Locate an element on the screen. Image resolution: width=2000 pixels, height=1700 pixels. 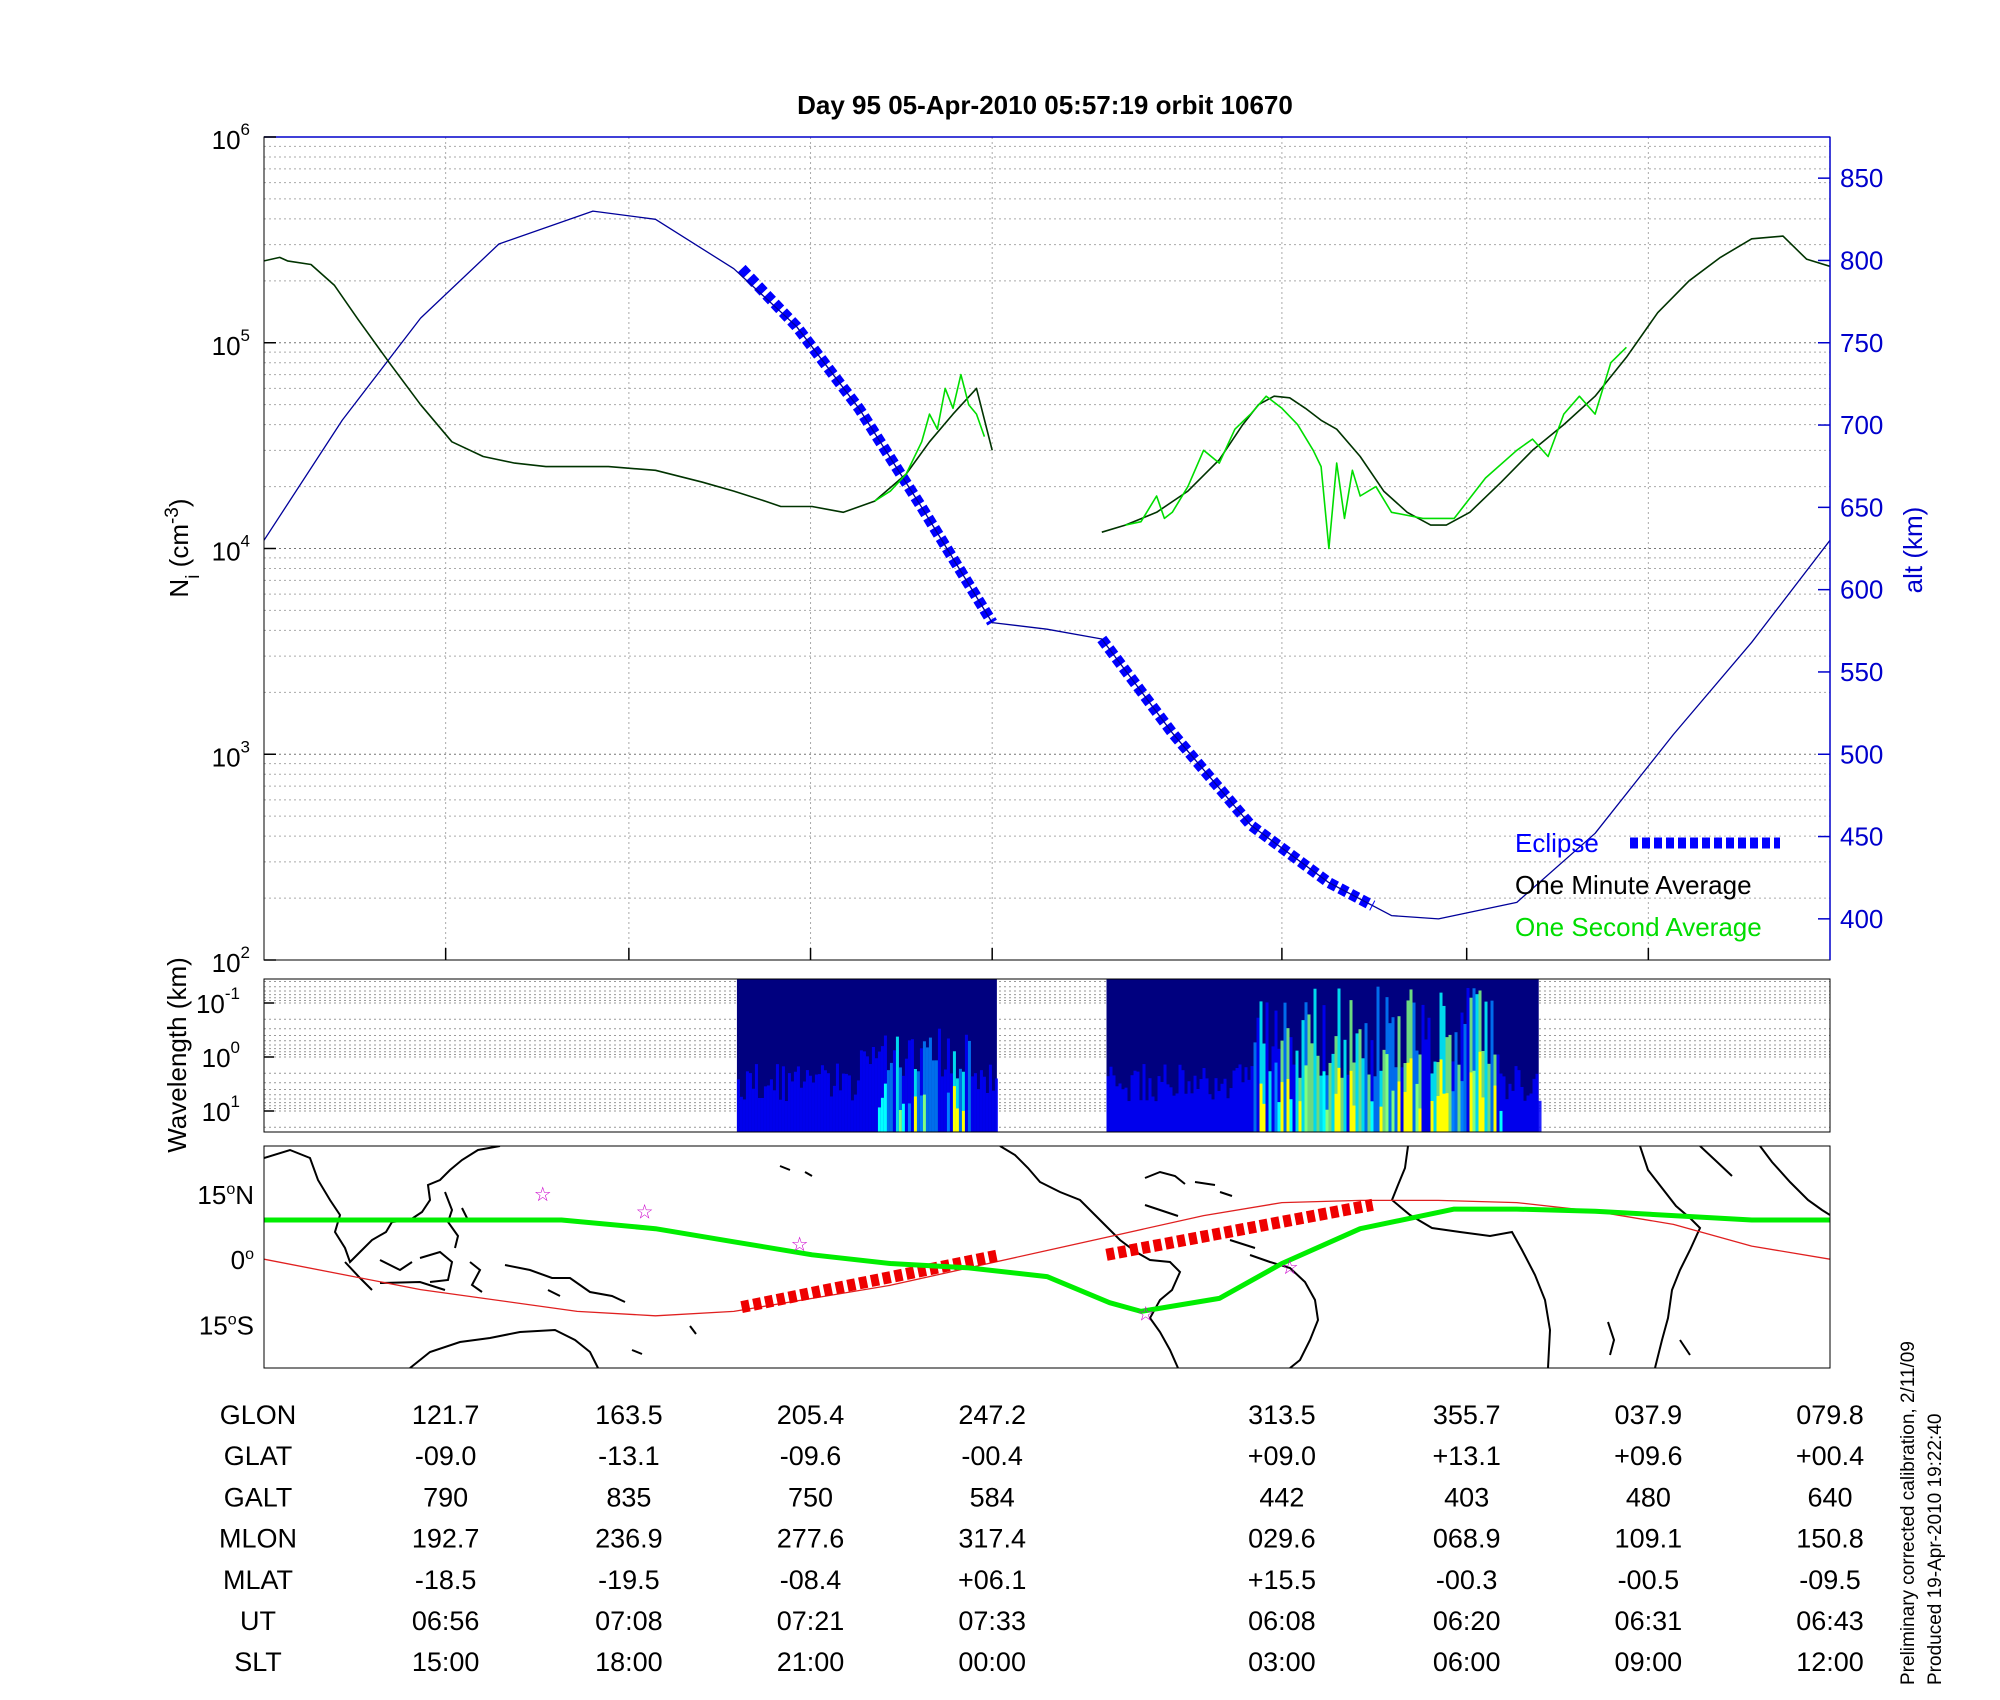
table-cell: 03:00 is located at coordinates (1282, 1662).